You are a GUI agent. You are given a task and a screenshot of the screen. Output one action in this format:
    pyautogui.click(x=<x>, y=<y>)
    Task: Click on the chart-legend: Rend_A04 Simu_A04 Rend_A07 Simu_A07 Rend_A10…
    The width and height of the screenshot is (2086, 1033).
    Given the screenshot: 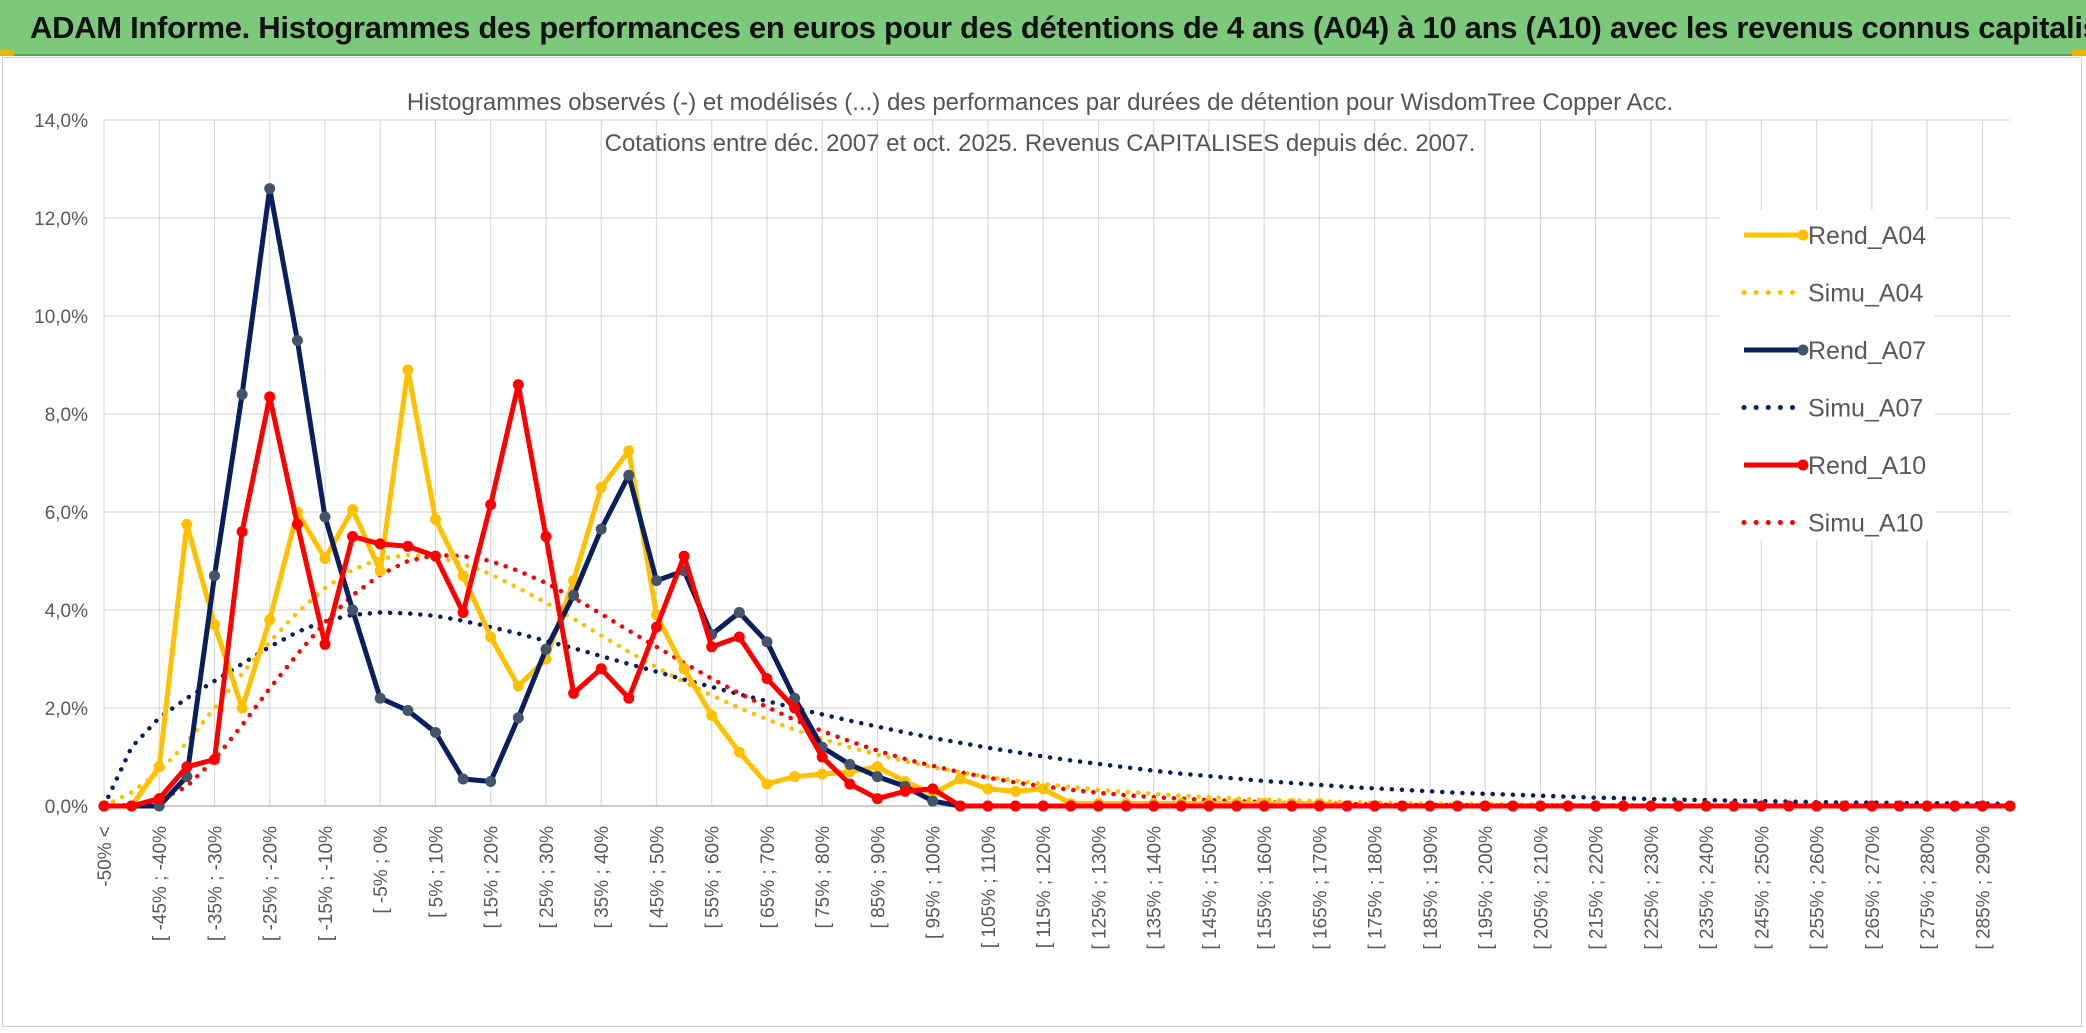 What is the action you would take?
    pyautogui.click(x=1827, y=375)
    